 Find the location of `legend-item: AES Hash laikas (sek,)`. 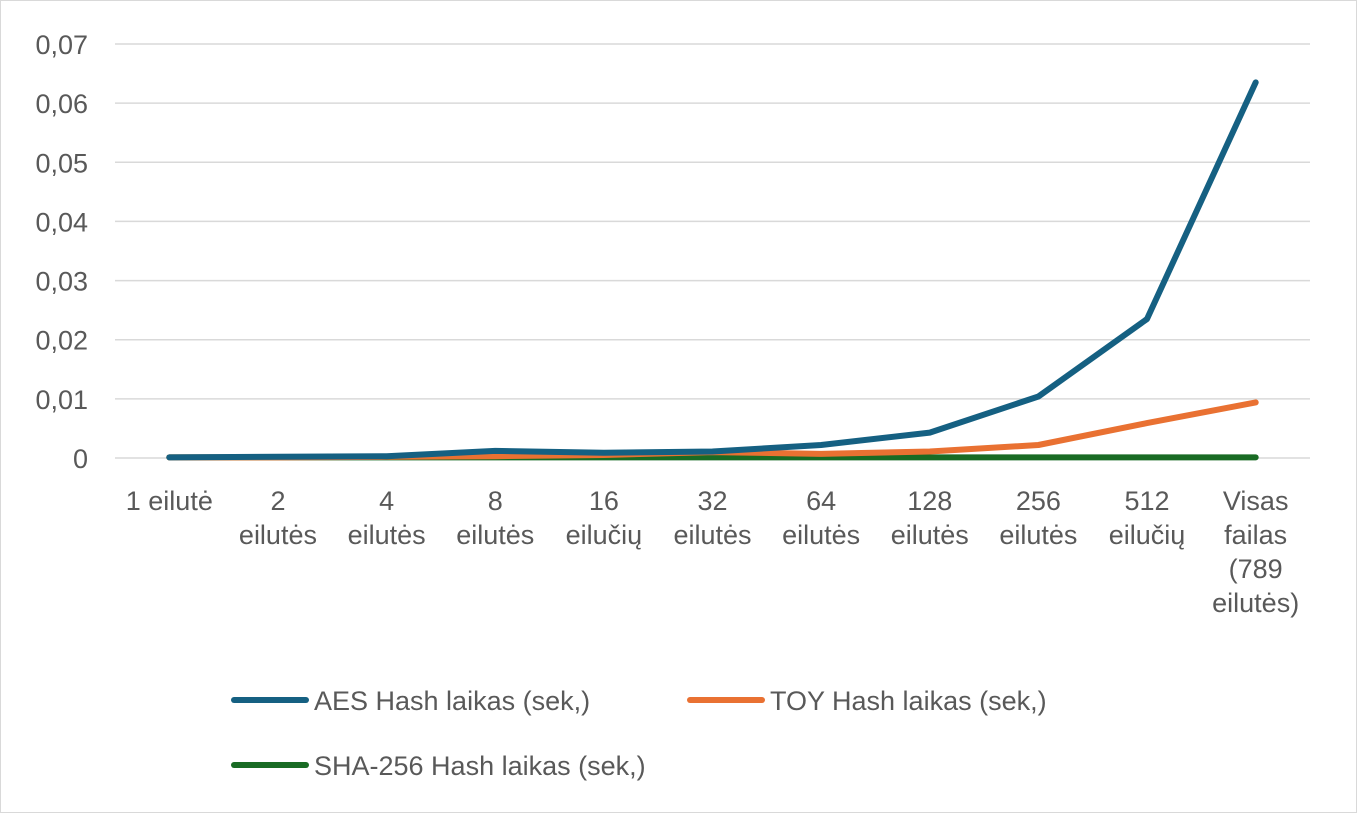

legend-item: AES Hash laikas (sek,) is located at coordinates (410, 701).